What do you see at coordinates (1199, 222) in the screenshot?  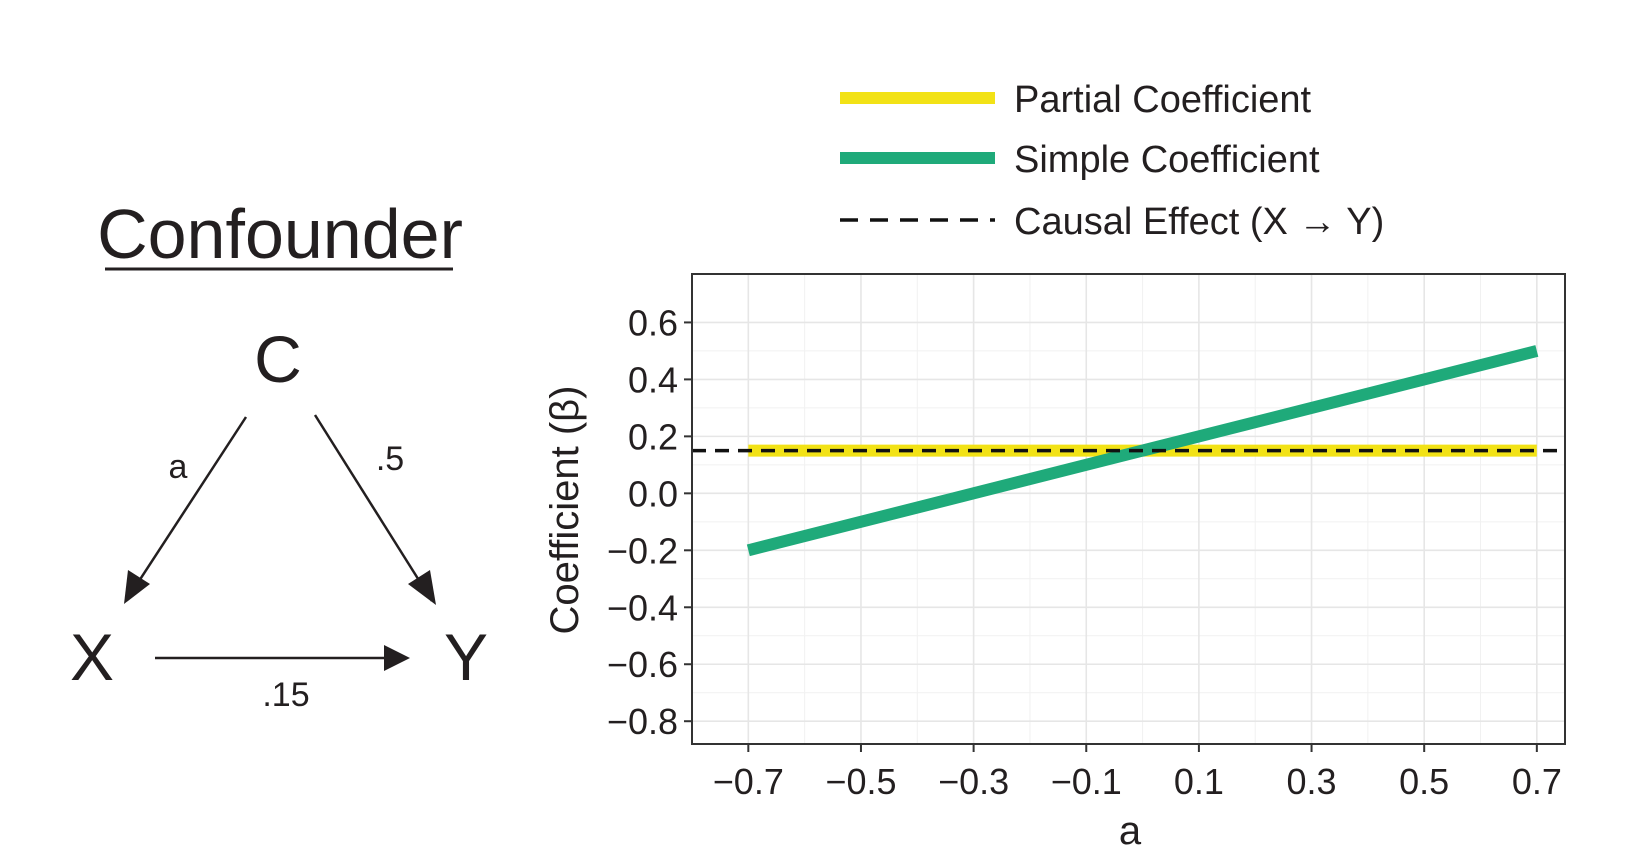 I see `legend-label-causal: Causal Effect (X → Y)` at bounding box center [1199, 222].